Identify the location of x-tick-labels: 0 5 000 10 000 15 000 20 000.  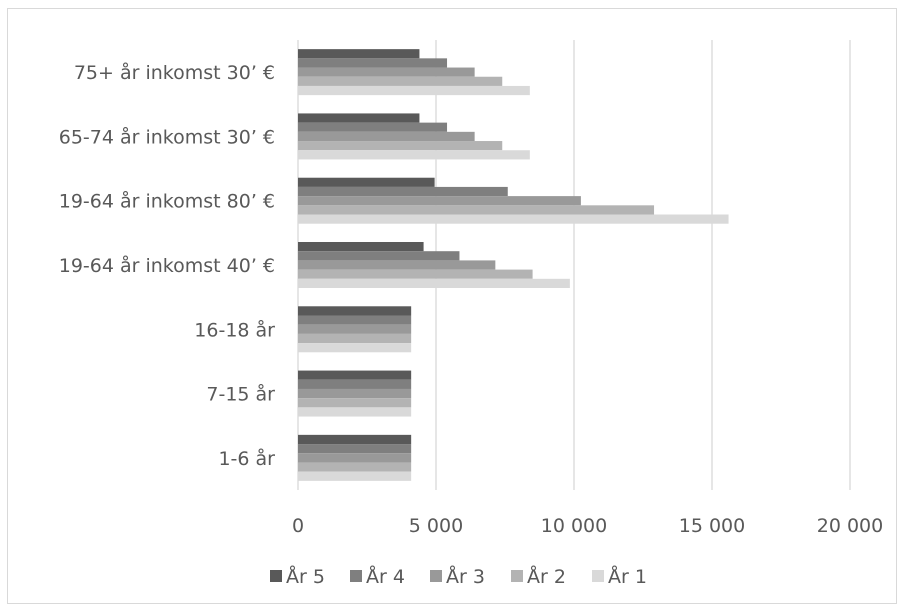
(587, 526).